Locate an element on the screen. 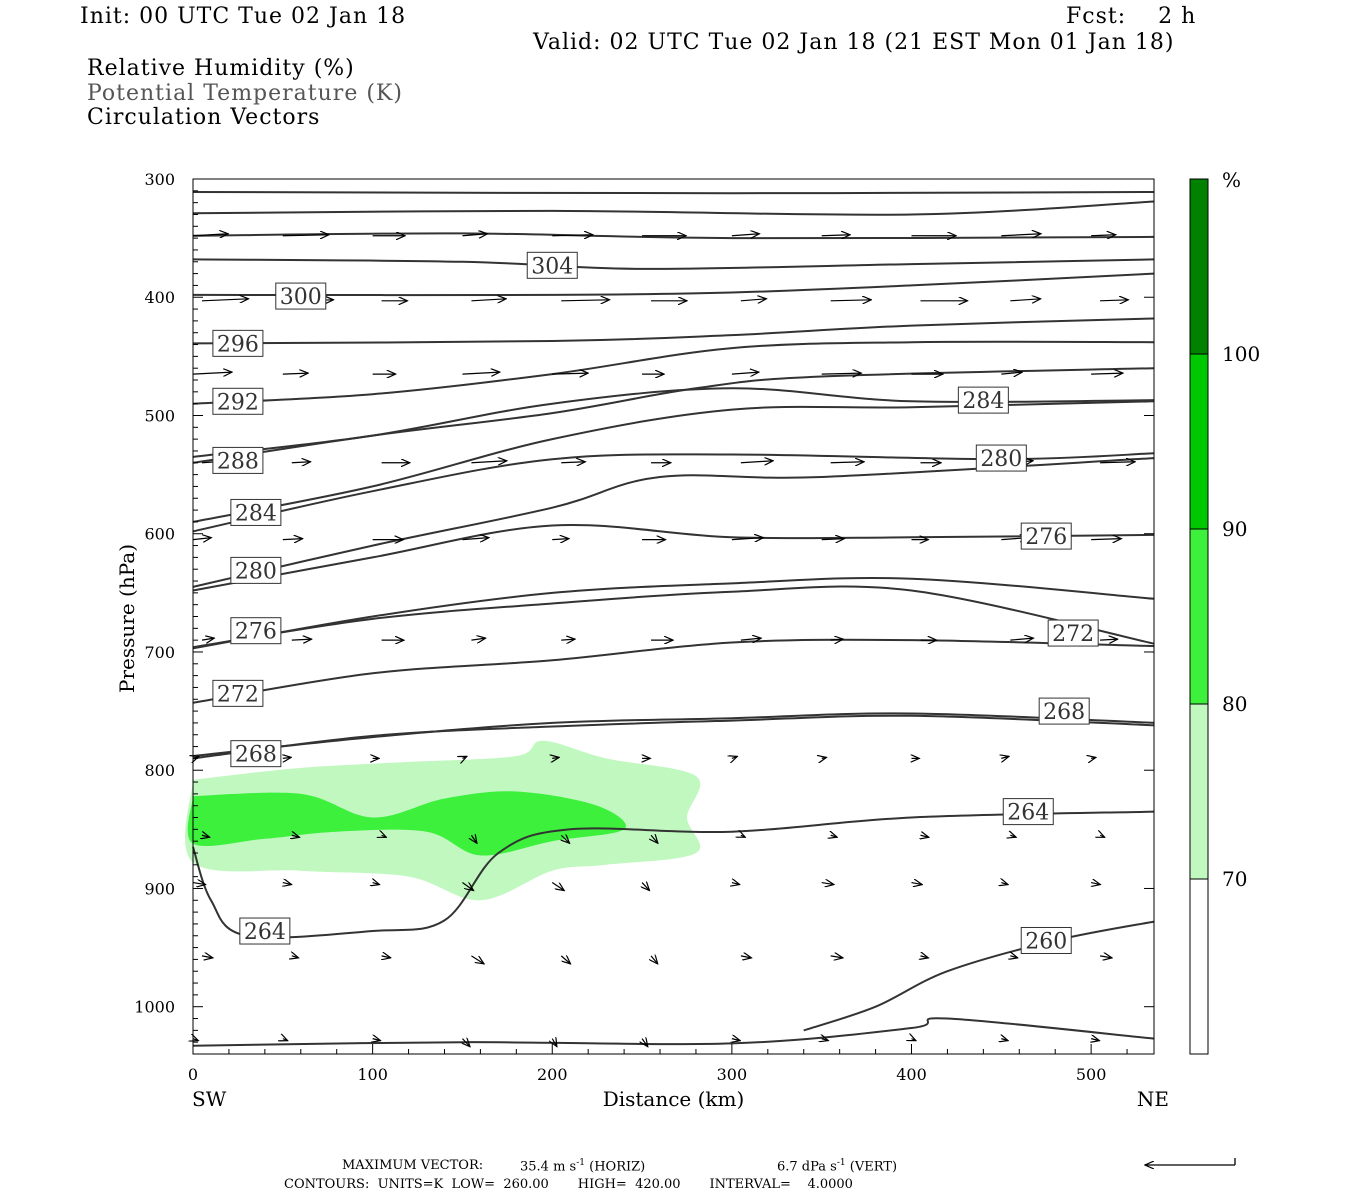 The height and width of the screenshot is (1200, 1350). y-tick-label: 600 is located at coordinates (159, 534).